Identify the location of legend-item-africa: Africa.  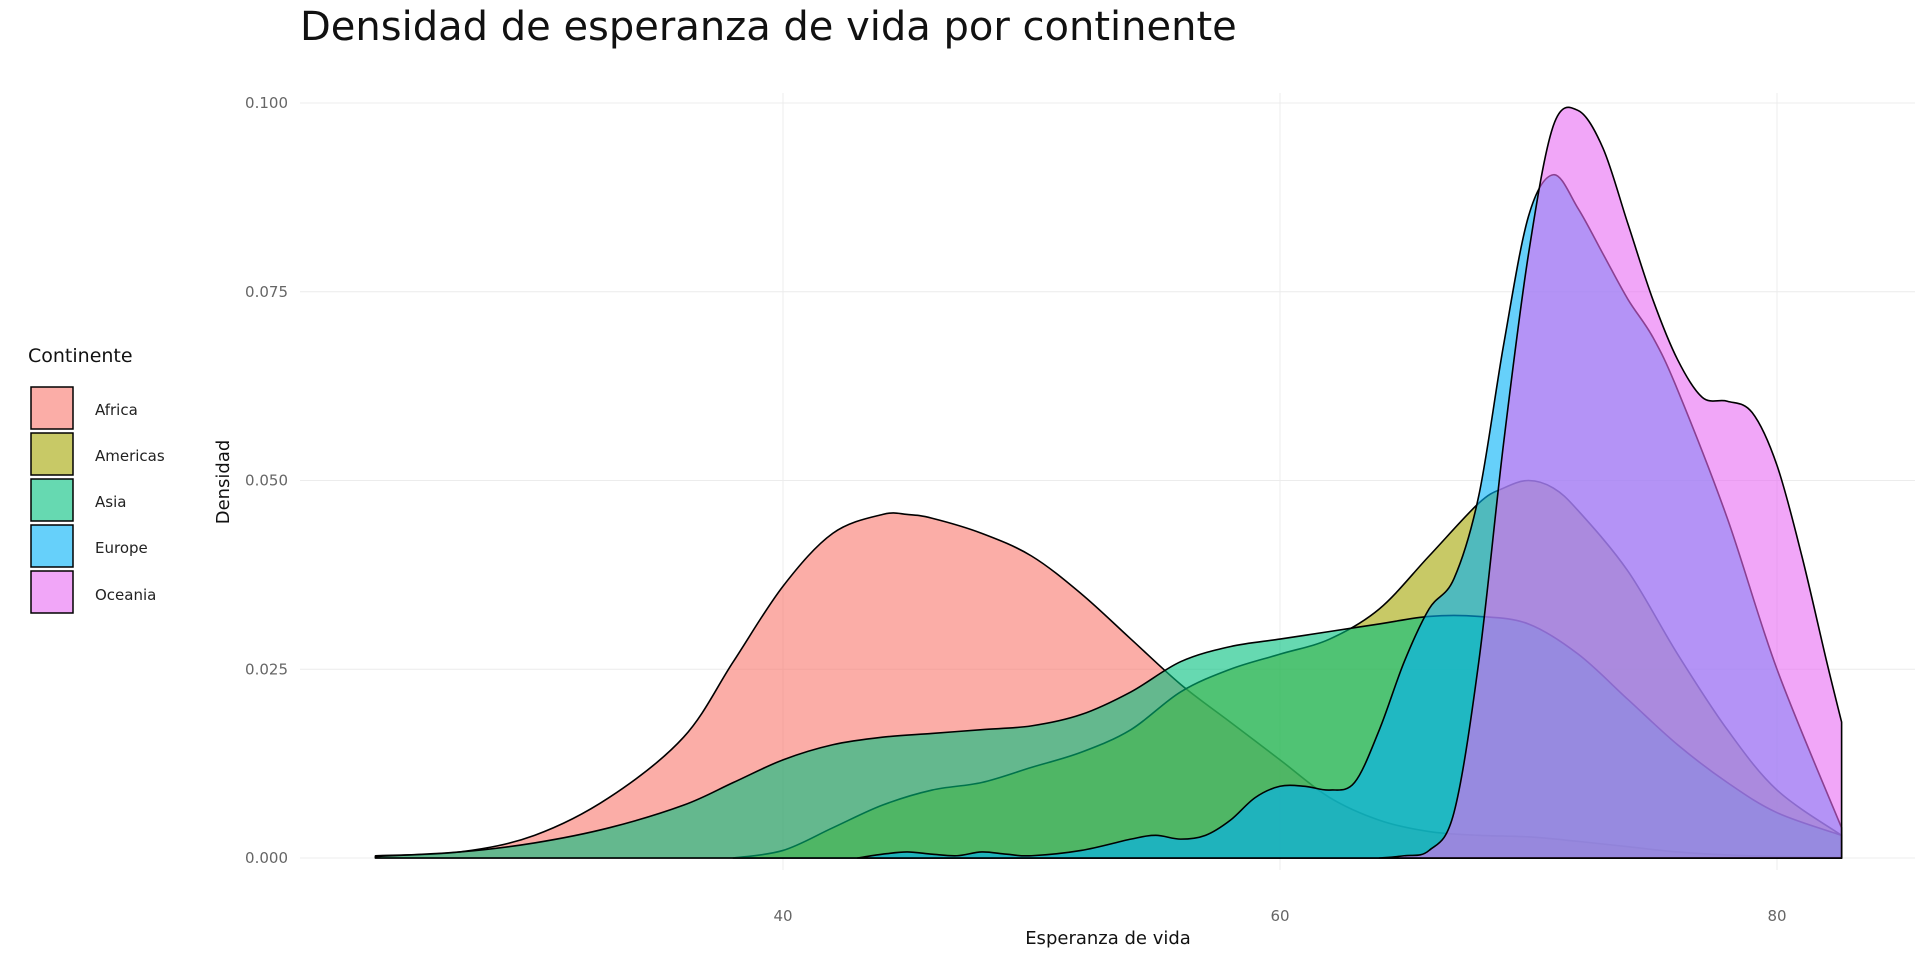
(84, 408).